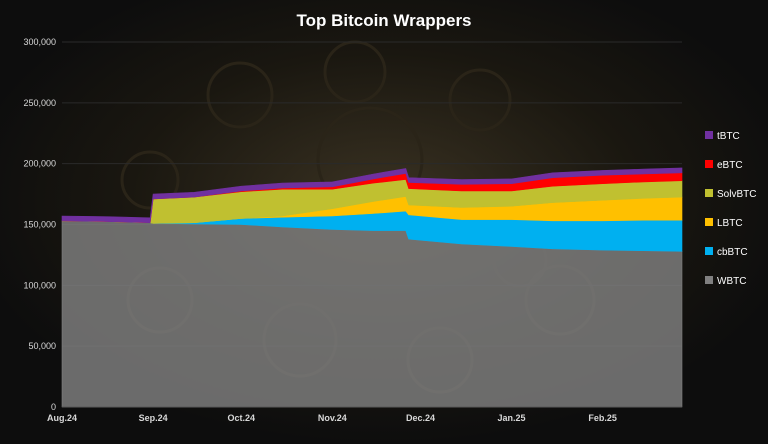  What do you see at coordinates (736, 194) in the screenshot?
I see `legend-label-solvbtc: SolvBTC` at bounding box center [736, 194].